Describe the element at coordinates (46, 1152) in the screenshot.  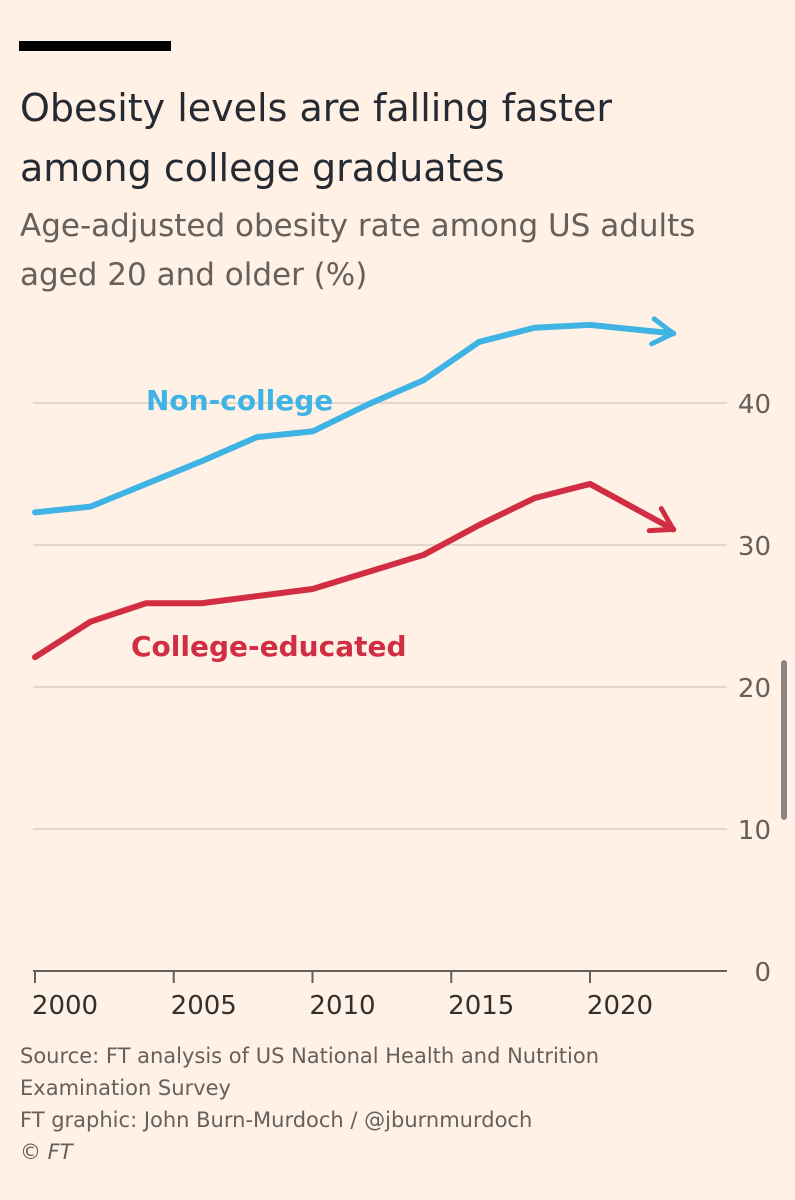
I see `copyright: © FT` at that location.